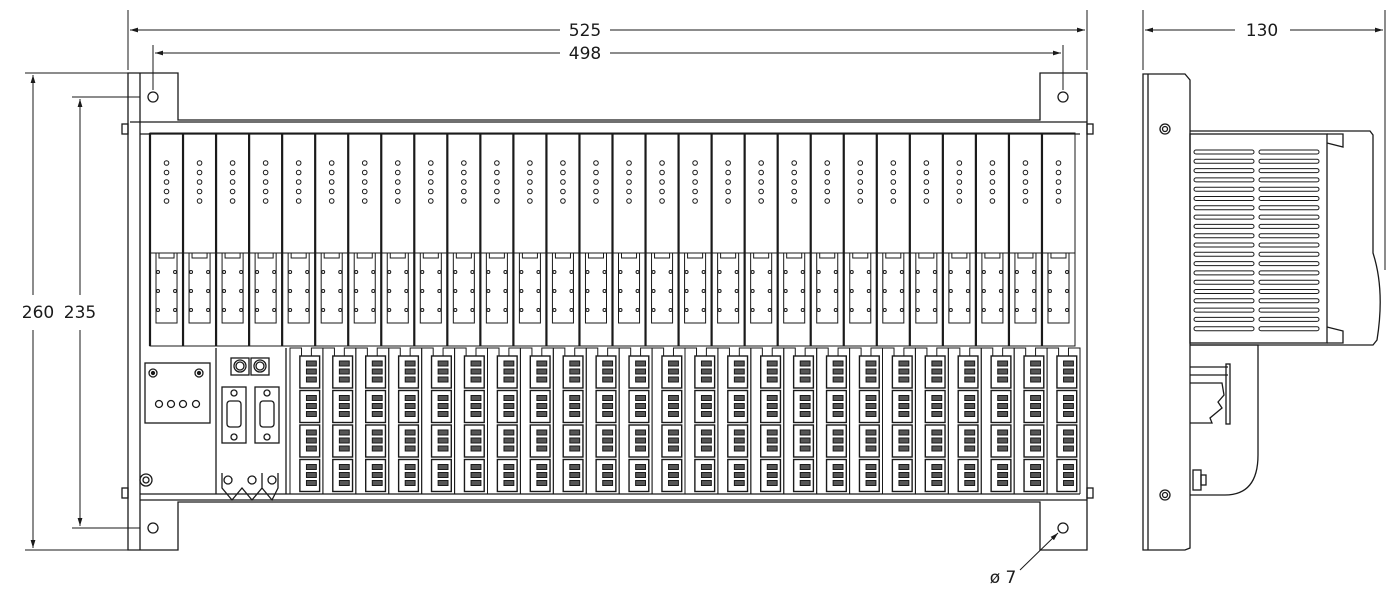  I want to click on ground-terminal, so click(146, 480).